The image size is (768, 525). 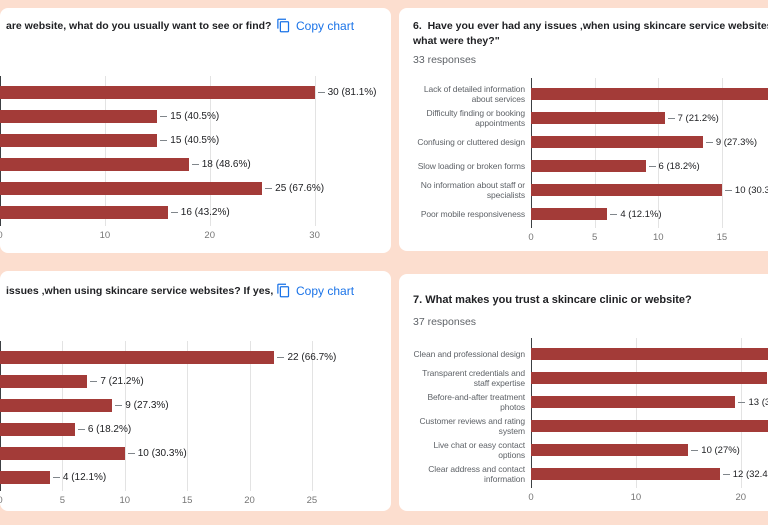 I want to click on responses-count: 33 responses, so click(x=445, y=60).